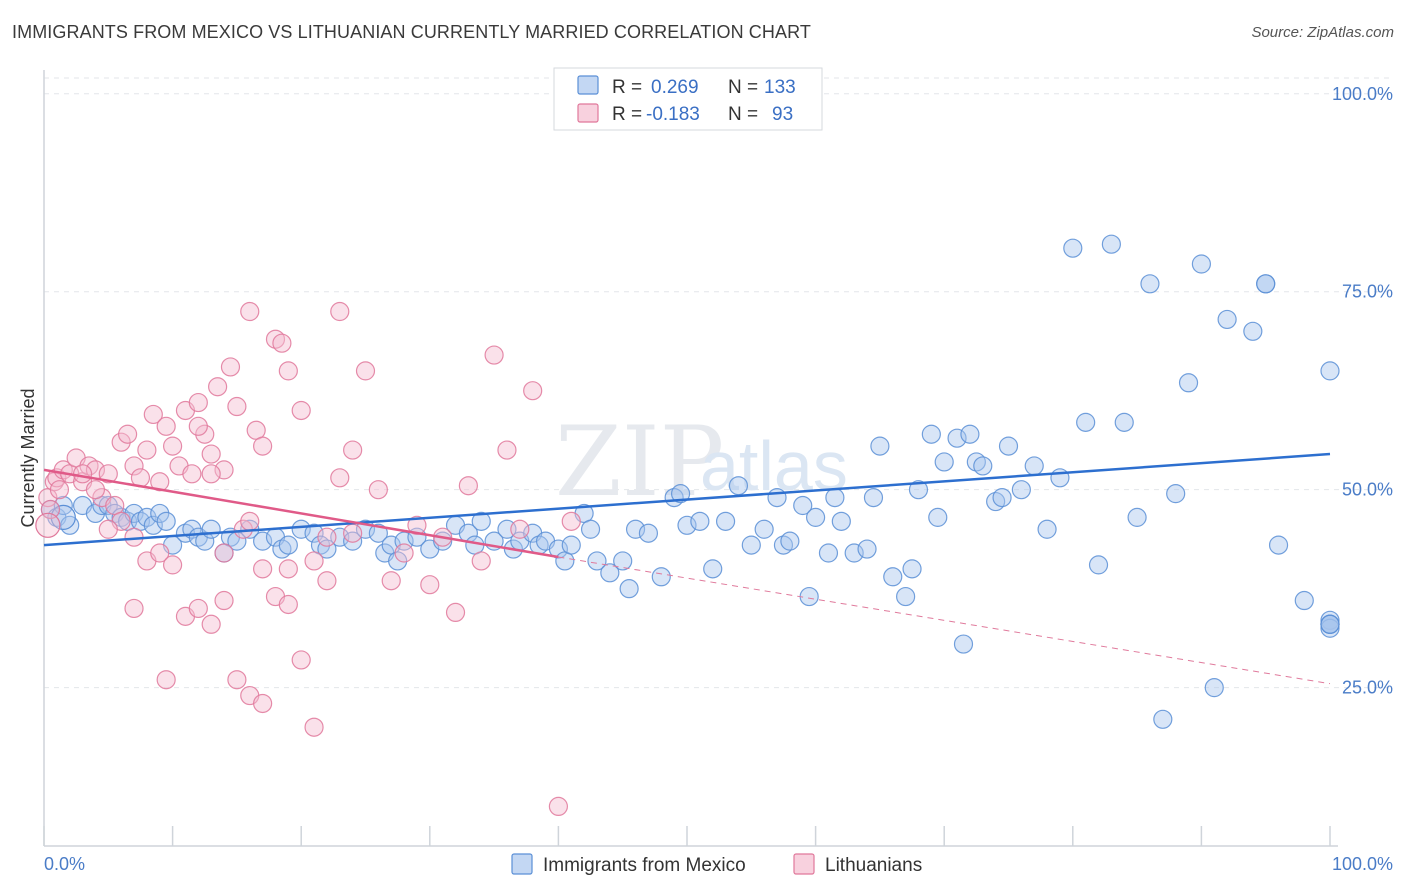 The height and width of the screenshot is (892, 1406). Describe the element at coordinates (782, 114) in the screenshot. I see `legend-n-value-lithuanian: 93` at that location.